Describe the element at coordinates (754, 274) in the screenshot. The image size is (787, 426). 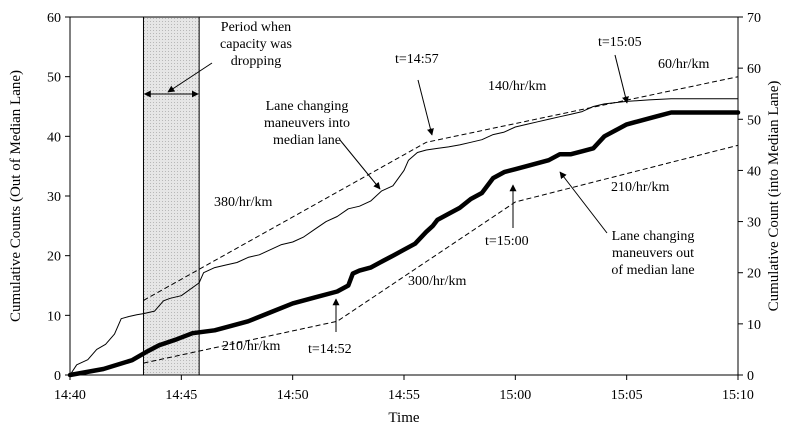
I see `right-y-tick-label: 20` at that location.